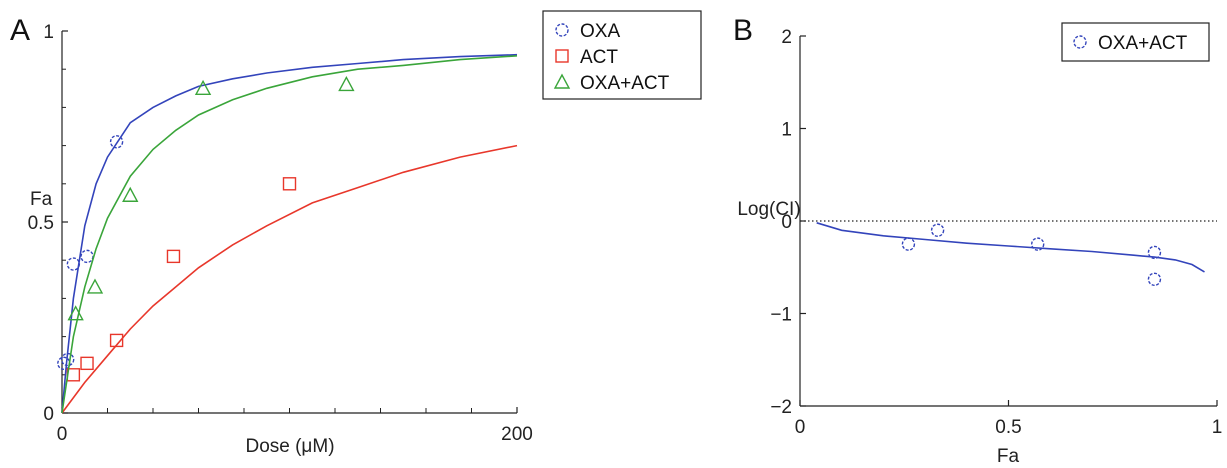 The image size is (1227, 468). Describe the element at coordinates (768, 209) in the screenshot. I see `panel-b-y-axis-label: Log(CI)` at that location.